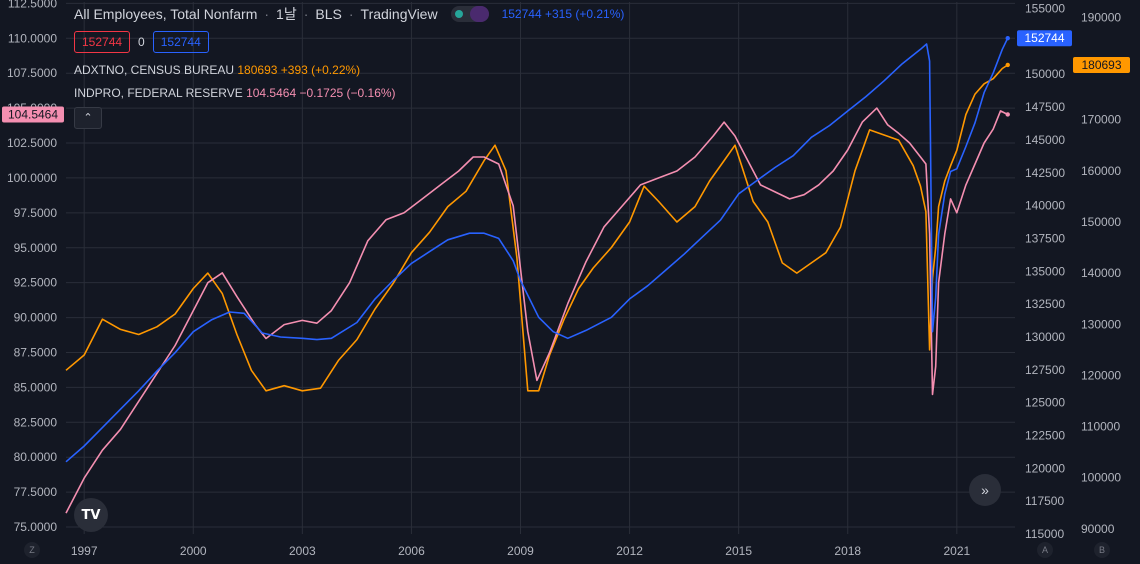 The image size is (1140, 564). What do you see at coordinates (32, 5) in the screenshot?
I see `y-tick-label-left: 112.5000` at bounding box center [32, 5].